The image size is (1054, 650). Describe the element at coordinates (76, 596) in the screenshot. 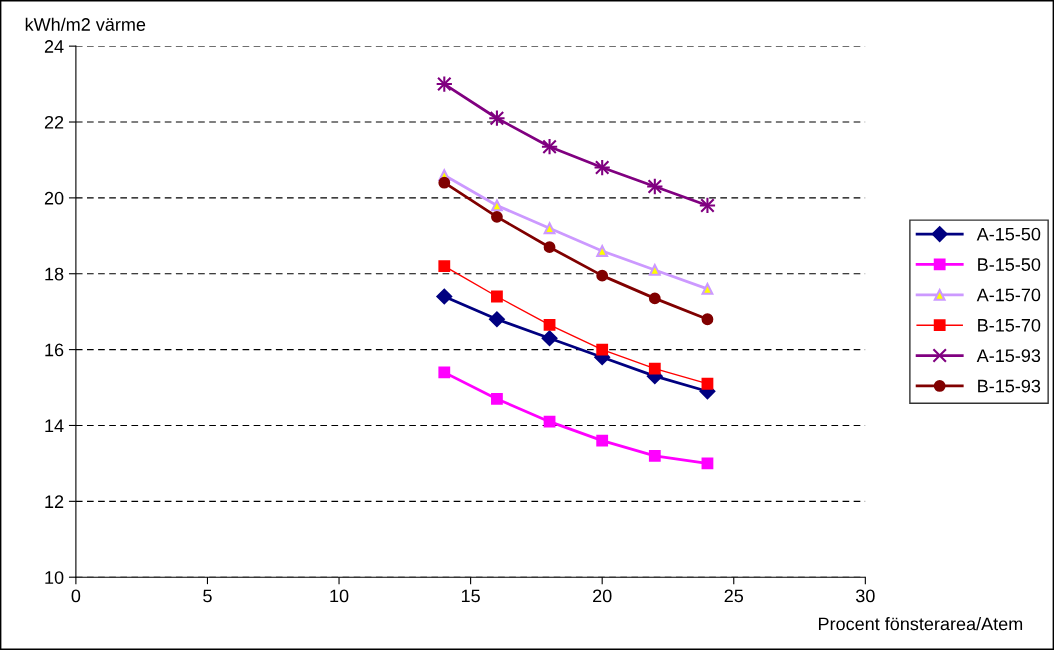

I see `x-tick-label: 0` at that location.